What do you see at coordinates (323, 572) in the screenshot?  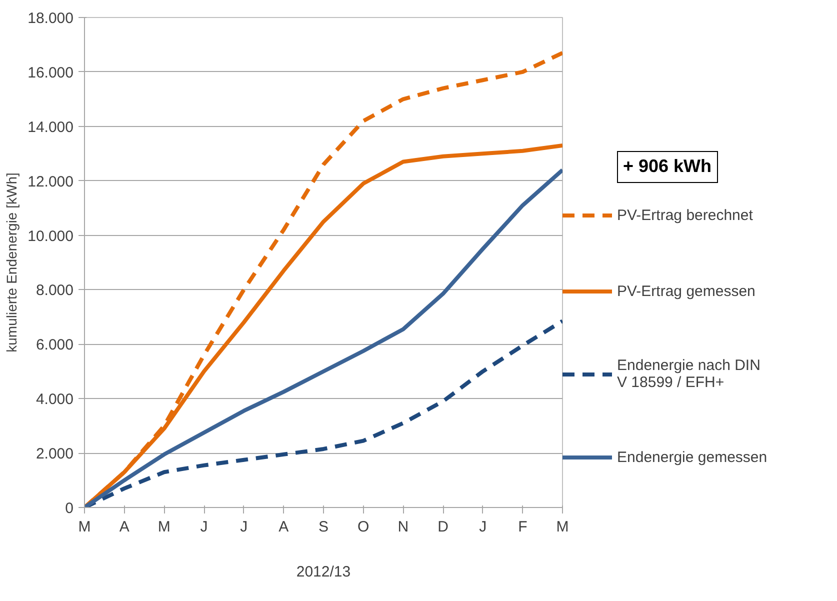 I see `x-axis-title: 2012/13` at bounding box center [323, 572].